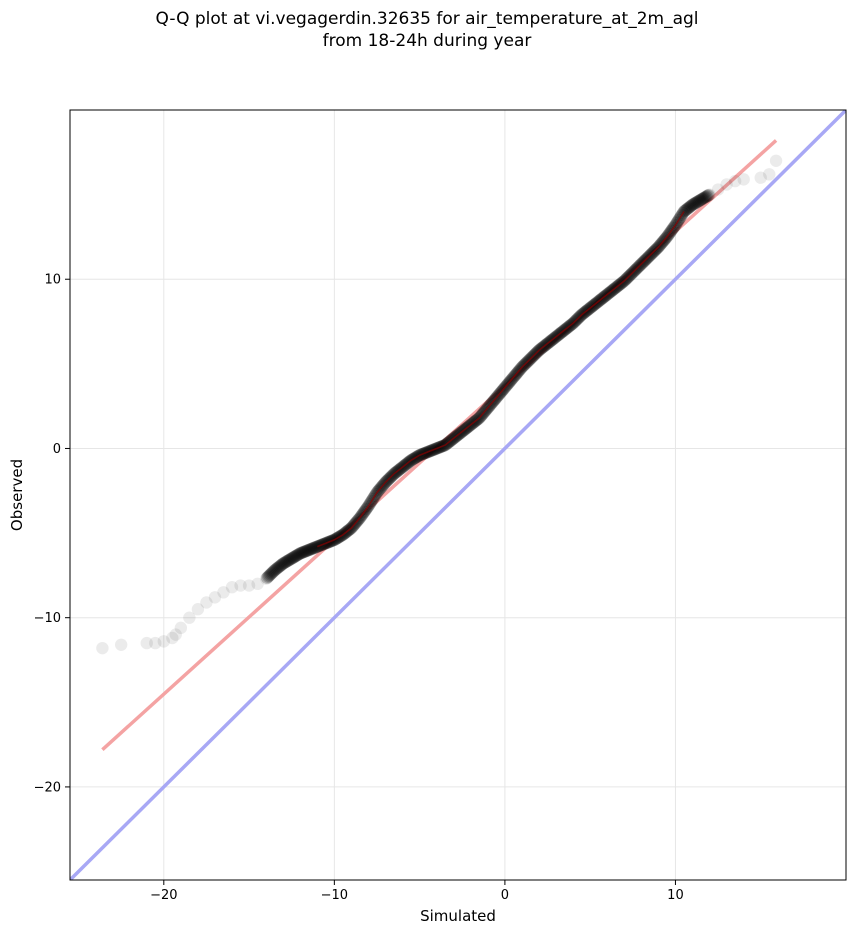  I want to click on x-axis-label: Simulated, so click(458, 916).